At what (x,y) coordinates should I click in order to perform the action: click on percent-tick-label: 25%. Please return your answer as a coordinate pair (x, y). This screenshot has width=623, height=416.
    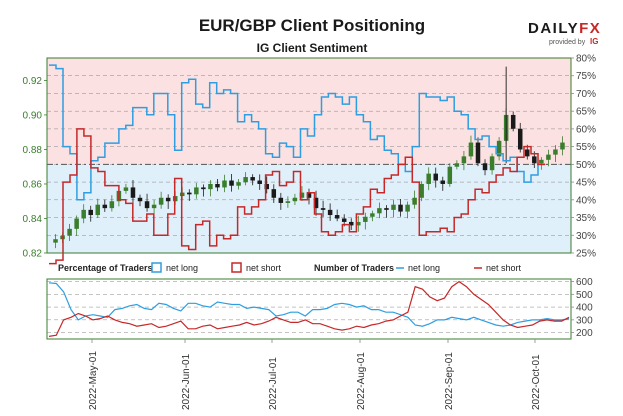
    Looking at the image, I should click on (586, 254).